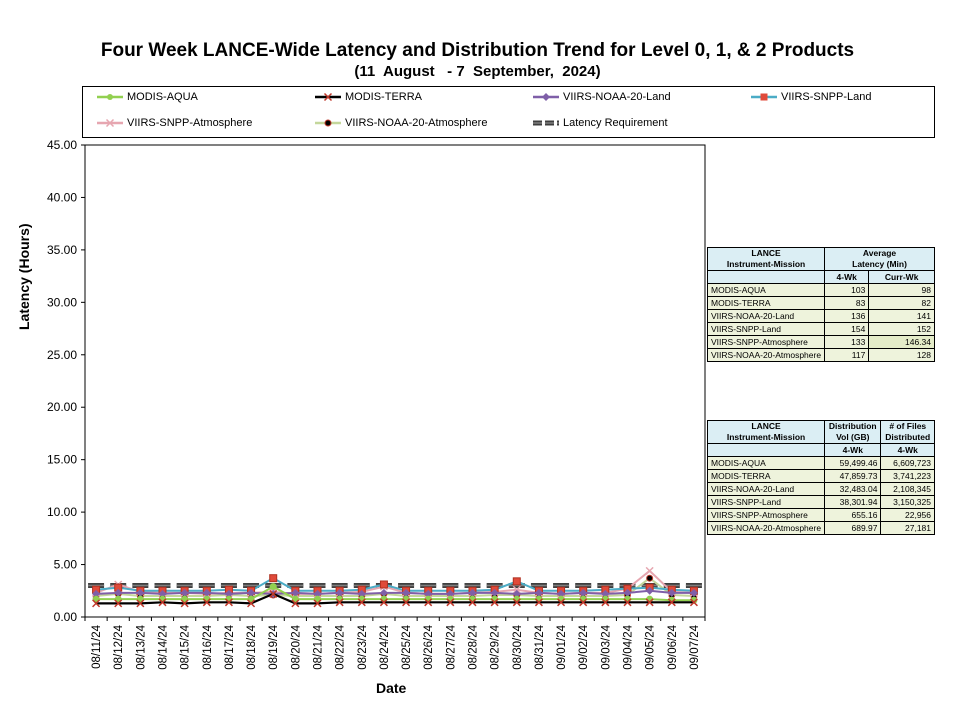  What do you see at coordinates (901, 316) in the screenshot?
I see `latency-table-value-b: 141` at bounding box center [901, 316].